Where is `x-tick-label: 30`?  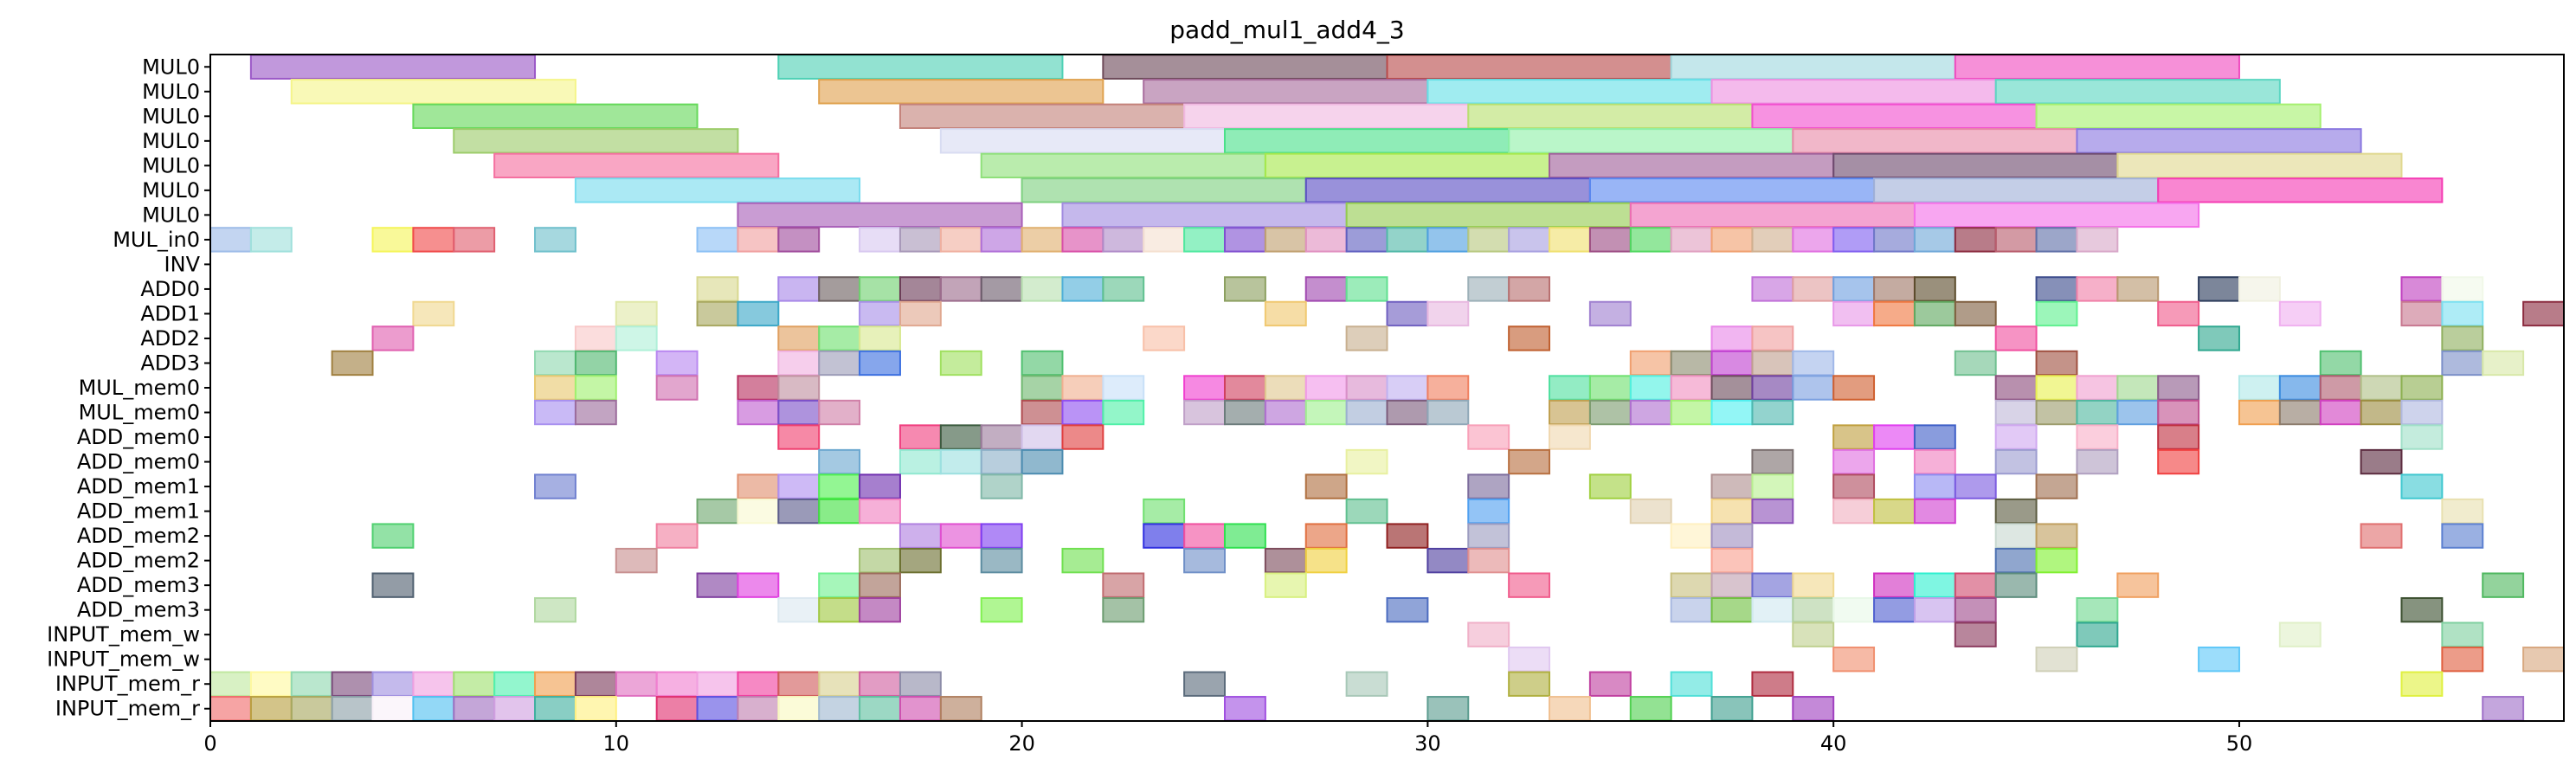
x-tick-label: 30 is located at coordinates (1427, 743).